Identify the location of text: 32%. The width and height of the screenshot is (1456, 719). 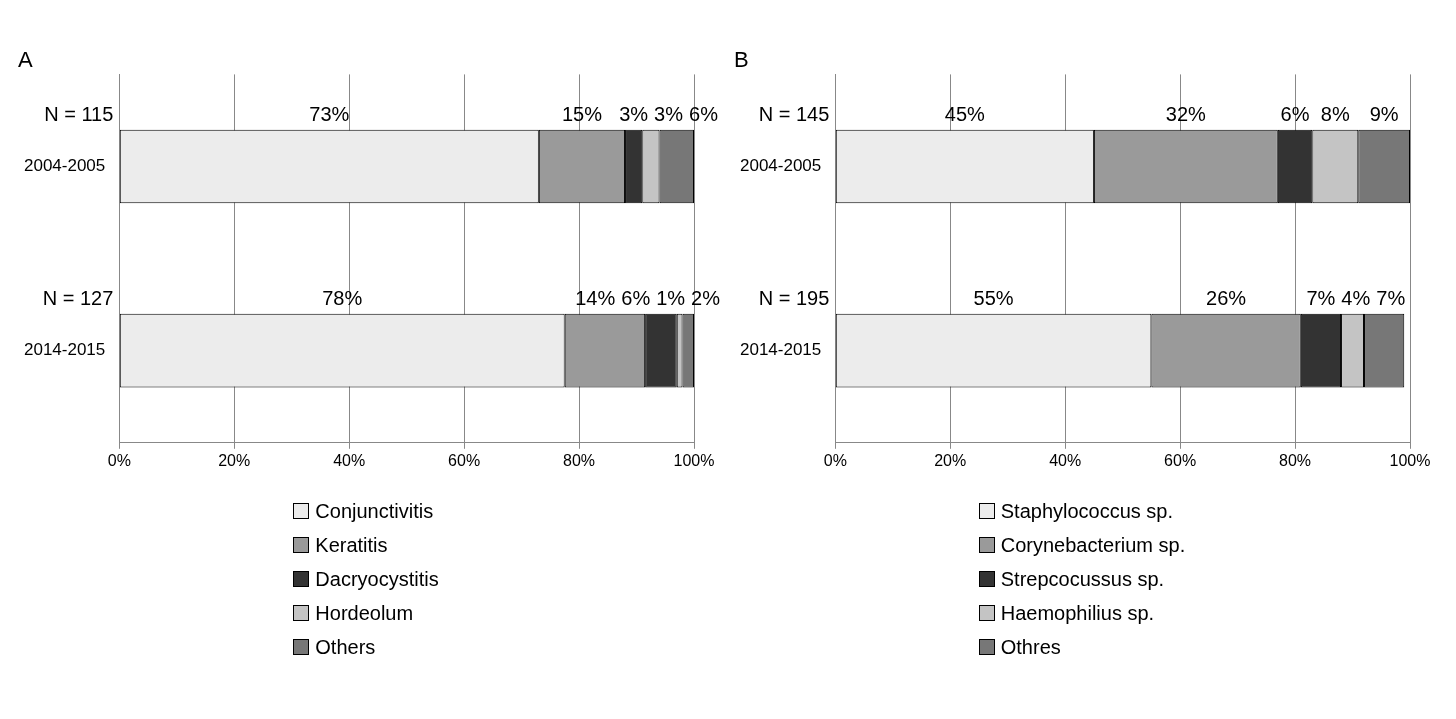
(1185, 114).